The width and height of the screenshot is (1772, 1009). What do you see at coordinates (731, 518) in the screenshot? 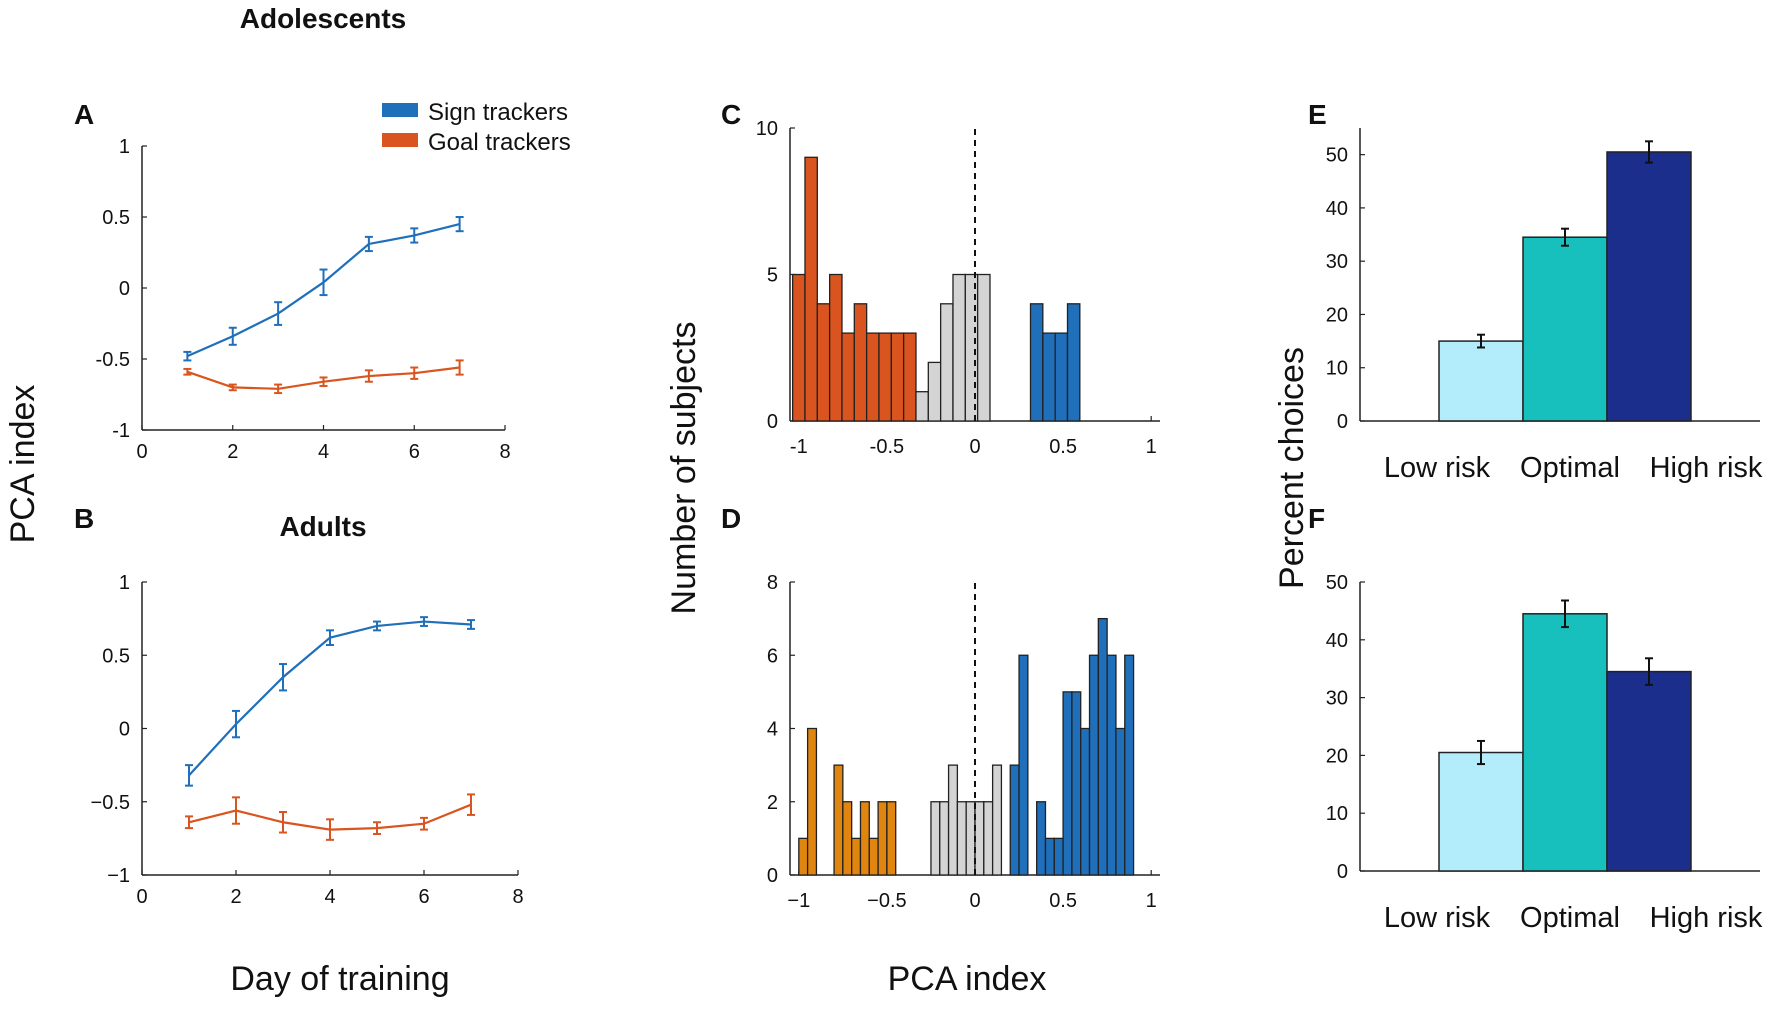
I see `panel-label-d: D` at bounding box center [731, 518].